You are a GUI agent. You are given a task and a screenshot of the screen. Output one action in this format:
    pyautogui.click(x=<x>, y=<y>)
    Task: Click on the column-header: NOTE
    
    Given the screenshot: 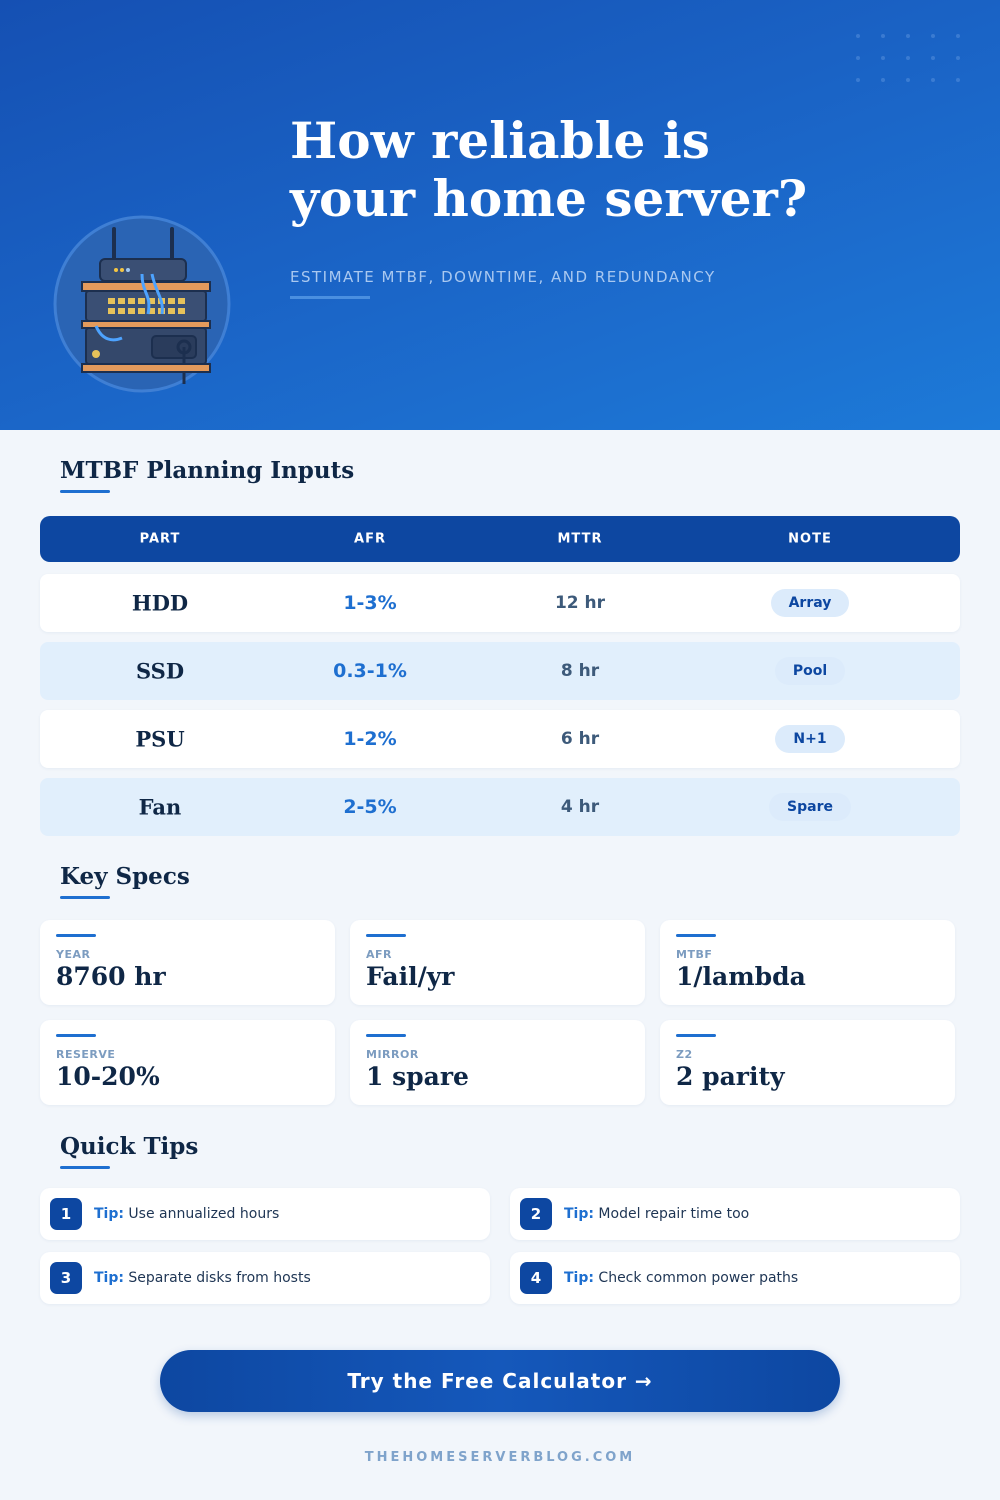 What is the action you would take?
    pyautogui.click(x=810, y=539)
    